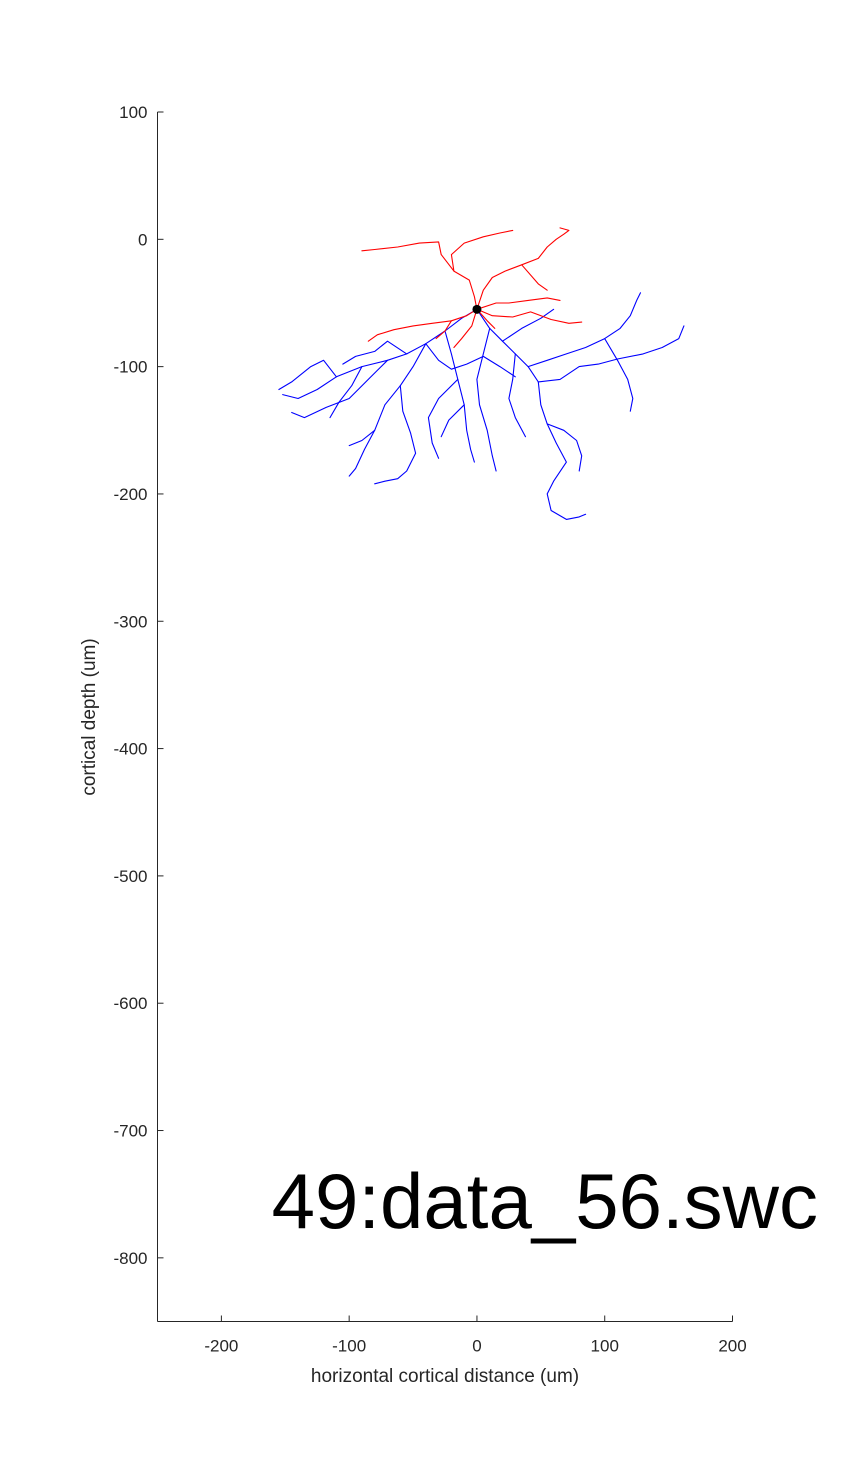  What do you see at coordinates (130, 621) in the screenshot?
I see `y-tick-label: -300` at bounding box center [130, 621].